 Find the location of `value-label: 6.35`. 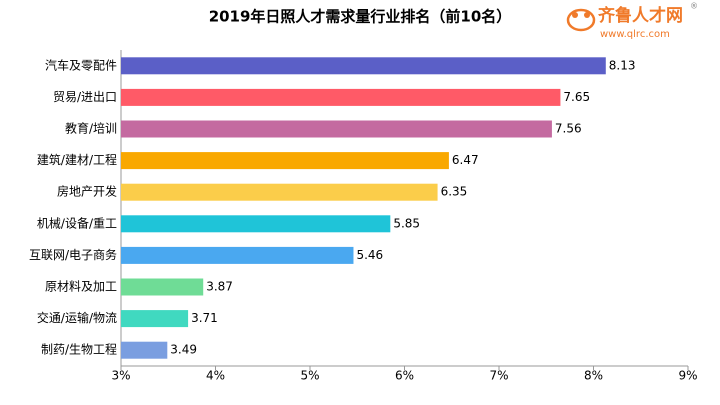

value-label: 6.35 is located at coordinates (454, 192).